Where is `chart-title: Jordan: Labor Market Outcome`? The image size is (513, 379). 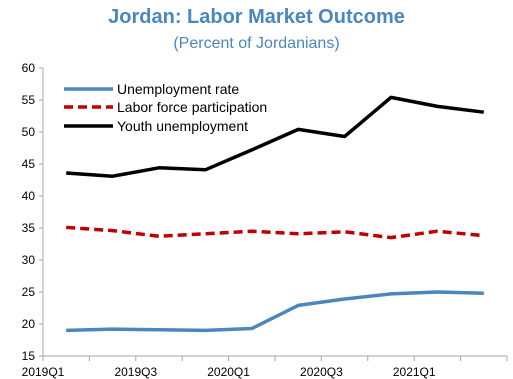
chart-title: Jordan: Labor Market Outcome is located at coordinates (256, 17).